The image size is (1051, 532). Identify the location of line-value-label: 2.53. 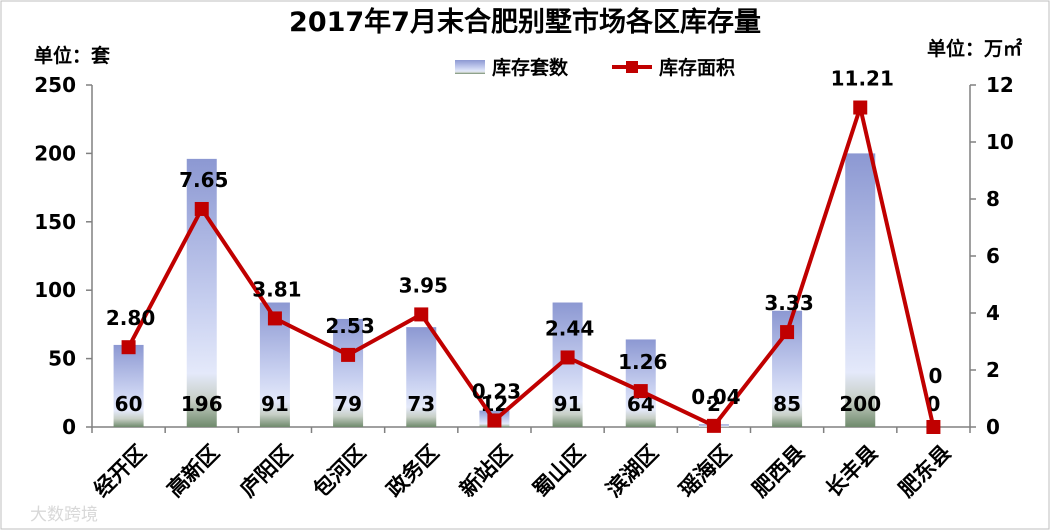
(349, 326).